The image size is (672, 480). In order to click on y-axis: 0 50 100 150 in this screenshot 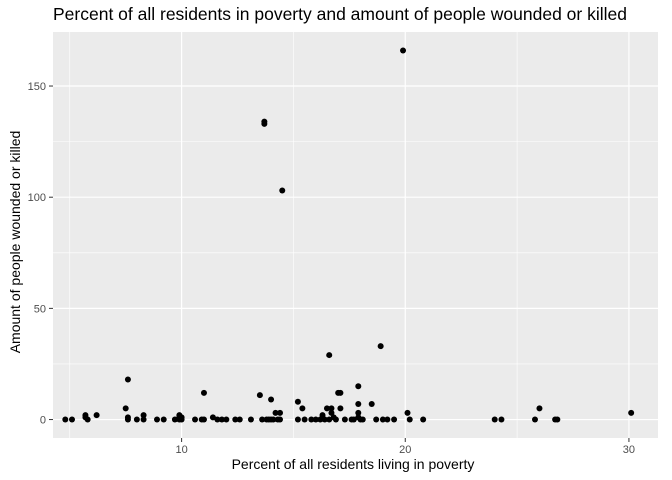, I will do `click(40, 254)`.